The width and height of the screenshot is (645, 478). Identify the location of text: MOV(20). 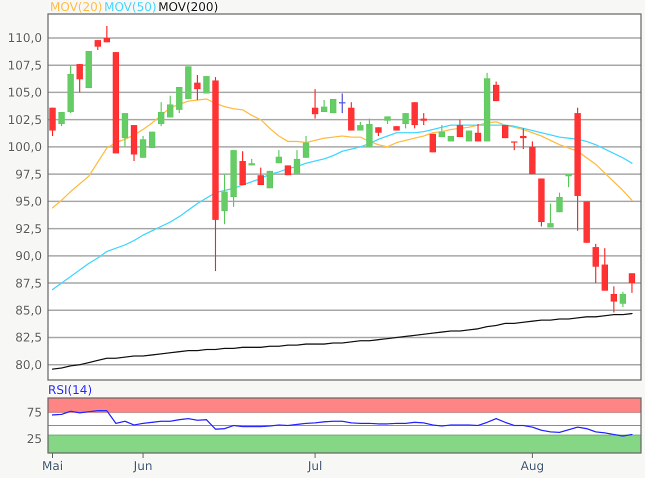
(76, 7).